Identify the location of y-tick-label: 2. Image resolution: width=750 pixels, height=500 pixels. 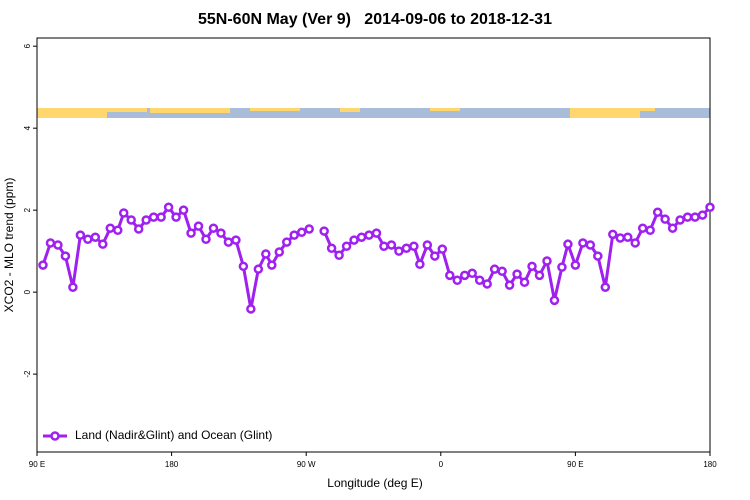
(27, 209).